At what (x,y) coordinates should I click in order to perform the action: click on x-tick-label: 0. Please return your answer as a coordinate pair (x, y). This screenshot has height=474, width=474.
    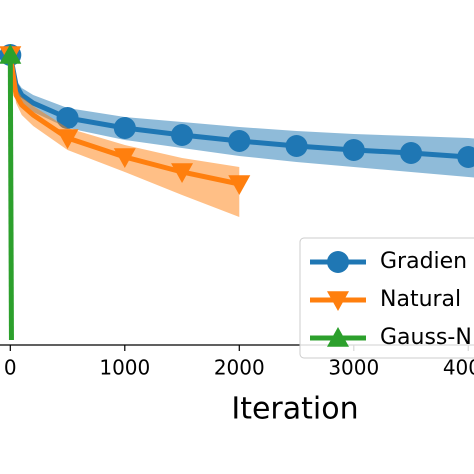
    Looking at the image, I should click on (10, 368).